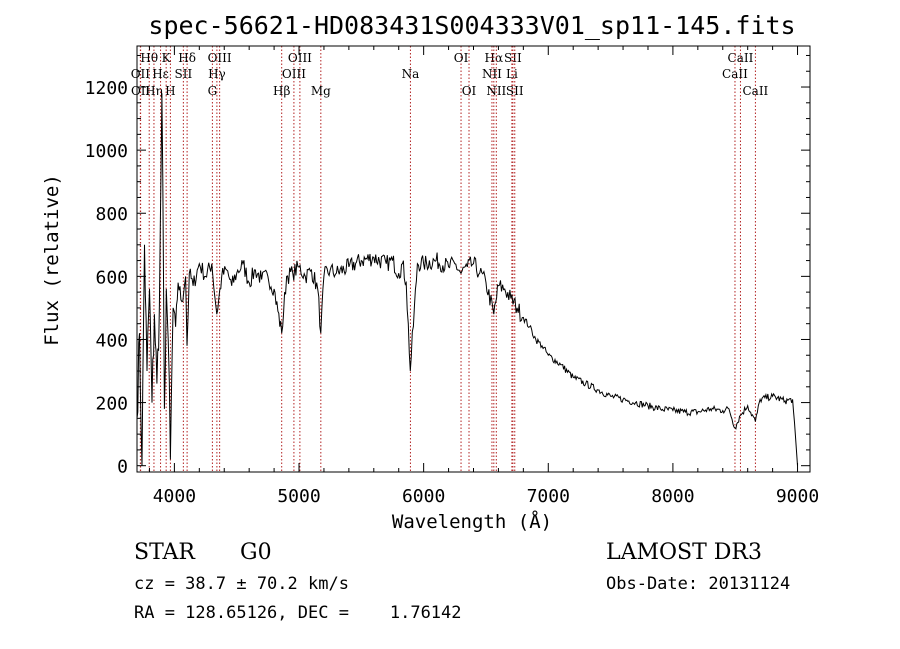  Describe the element at coordinates (241, 584) in the screenshot. I see `redshift-text: cz = 38.7 ± 70.2 km/s` at that location.